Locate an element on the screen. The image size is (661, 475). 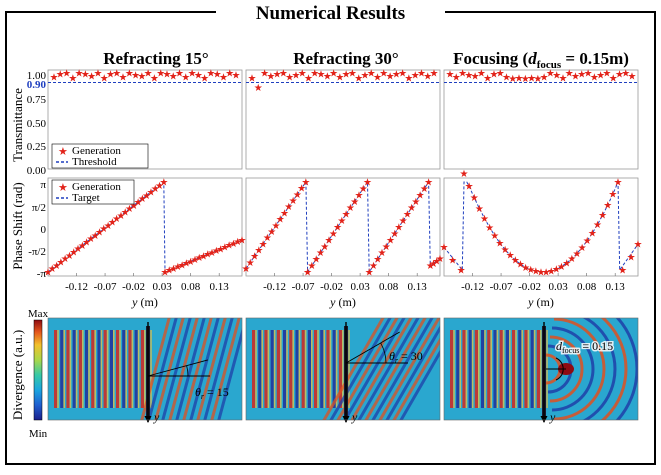
transmittance-plot-frame is located at coordinates (541, 119).